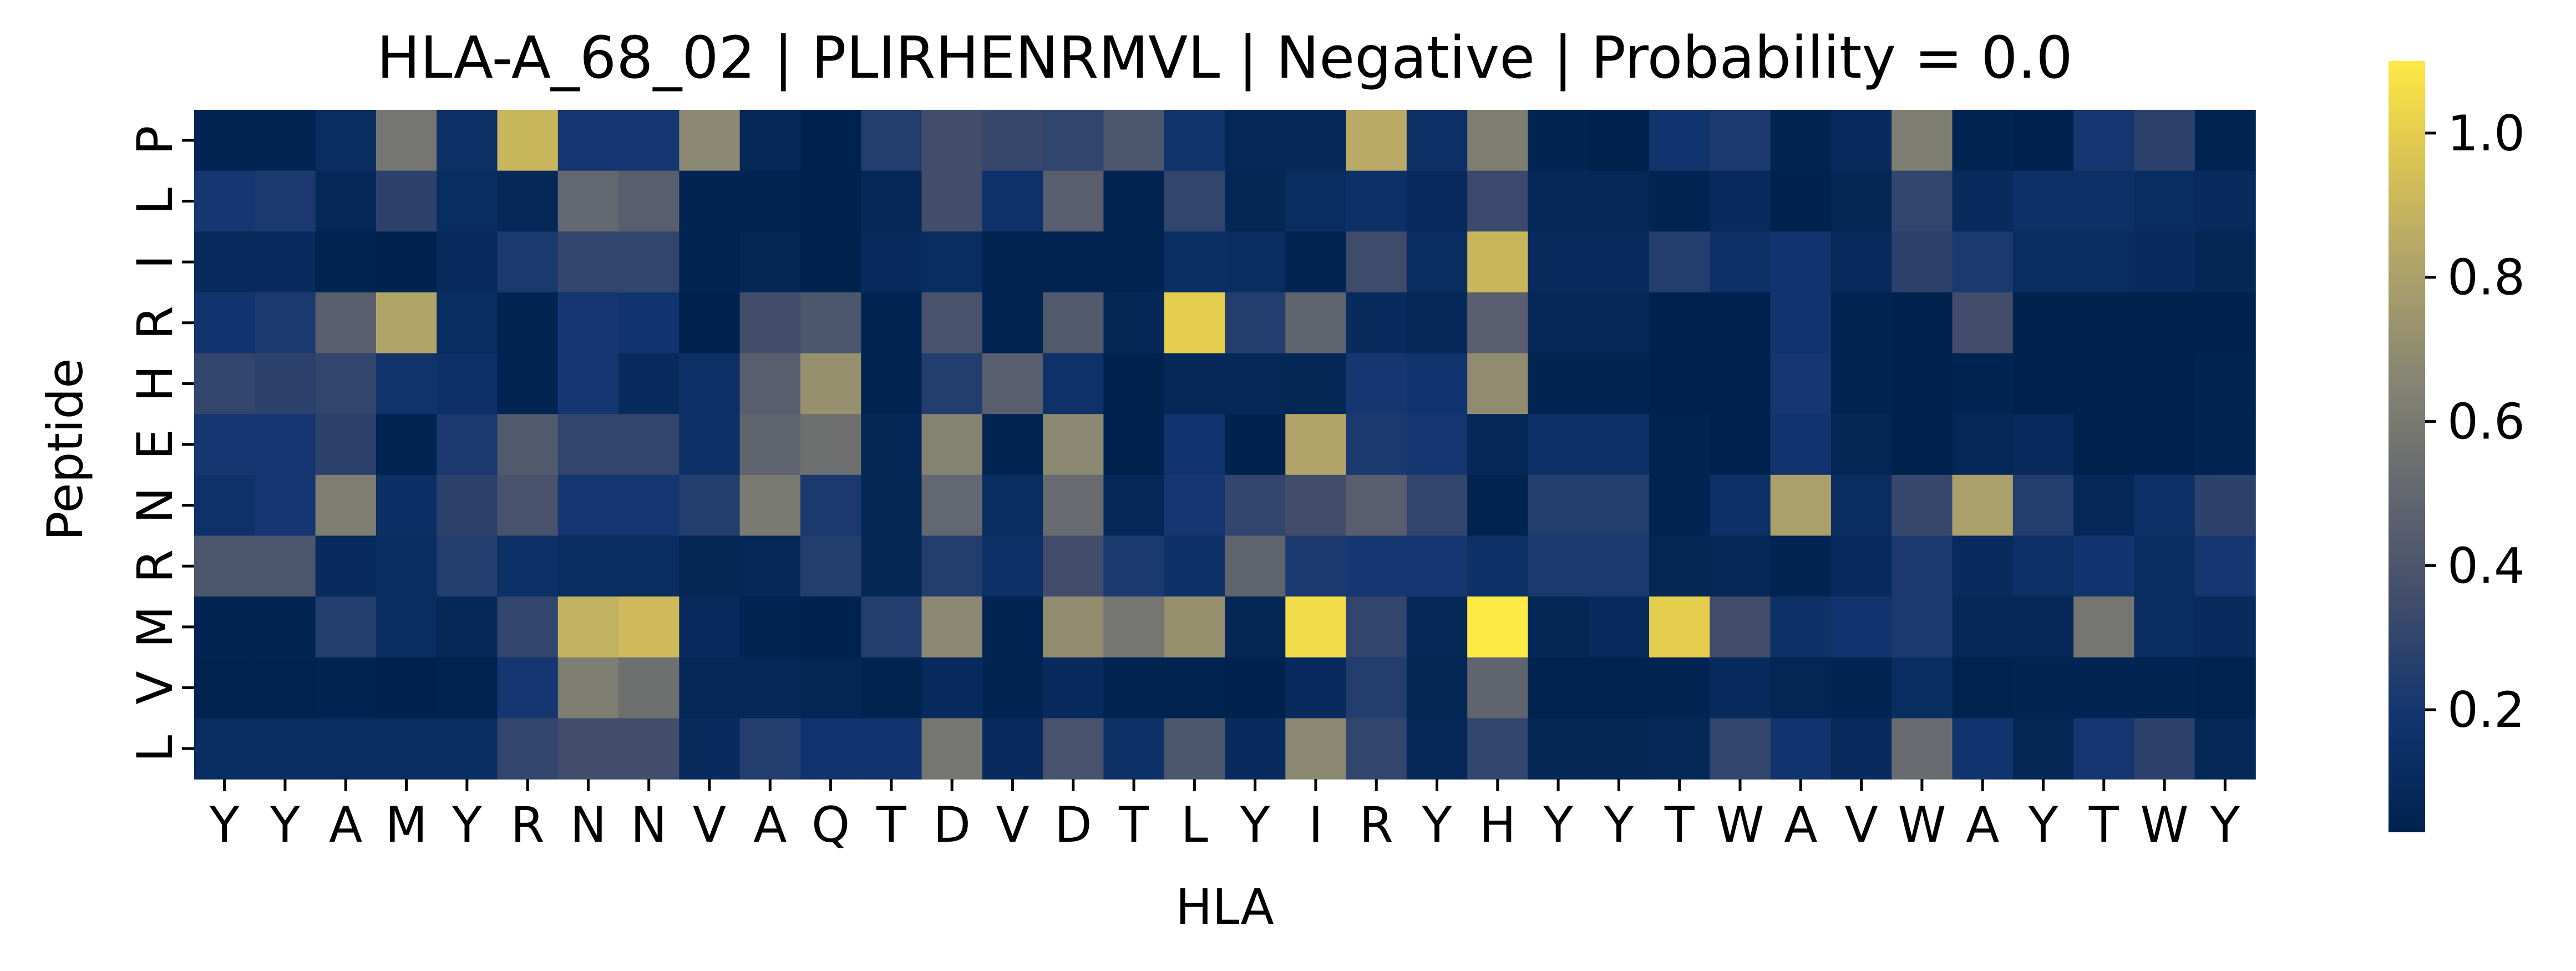  What do you see at coordinates (155, 627) in the screenshot?
I see `y-tick-label: M` at bounding box center [155, 627].